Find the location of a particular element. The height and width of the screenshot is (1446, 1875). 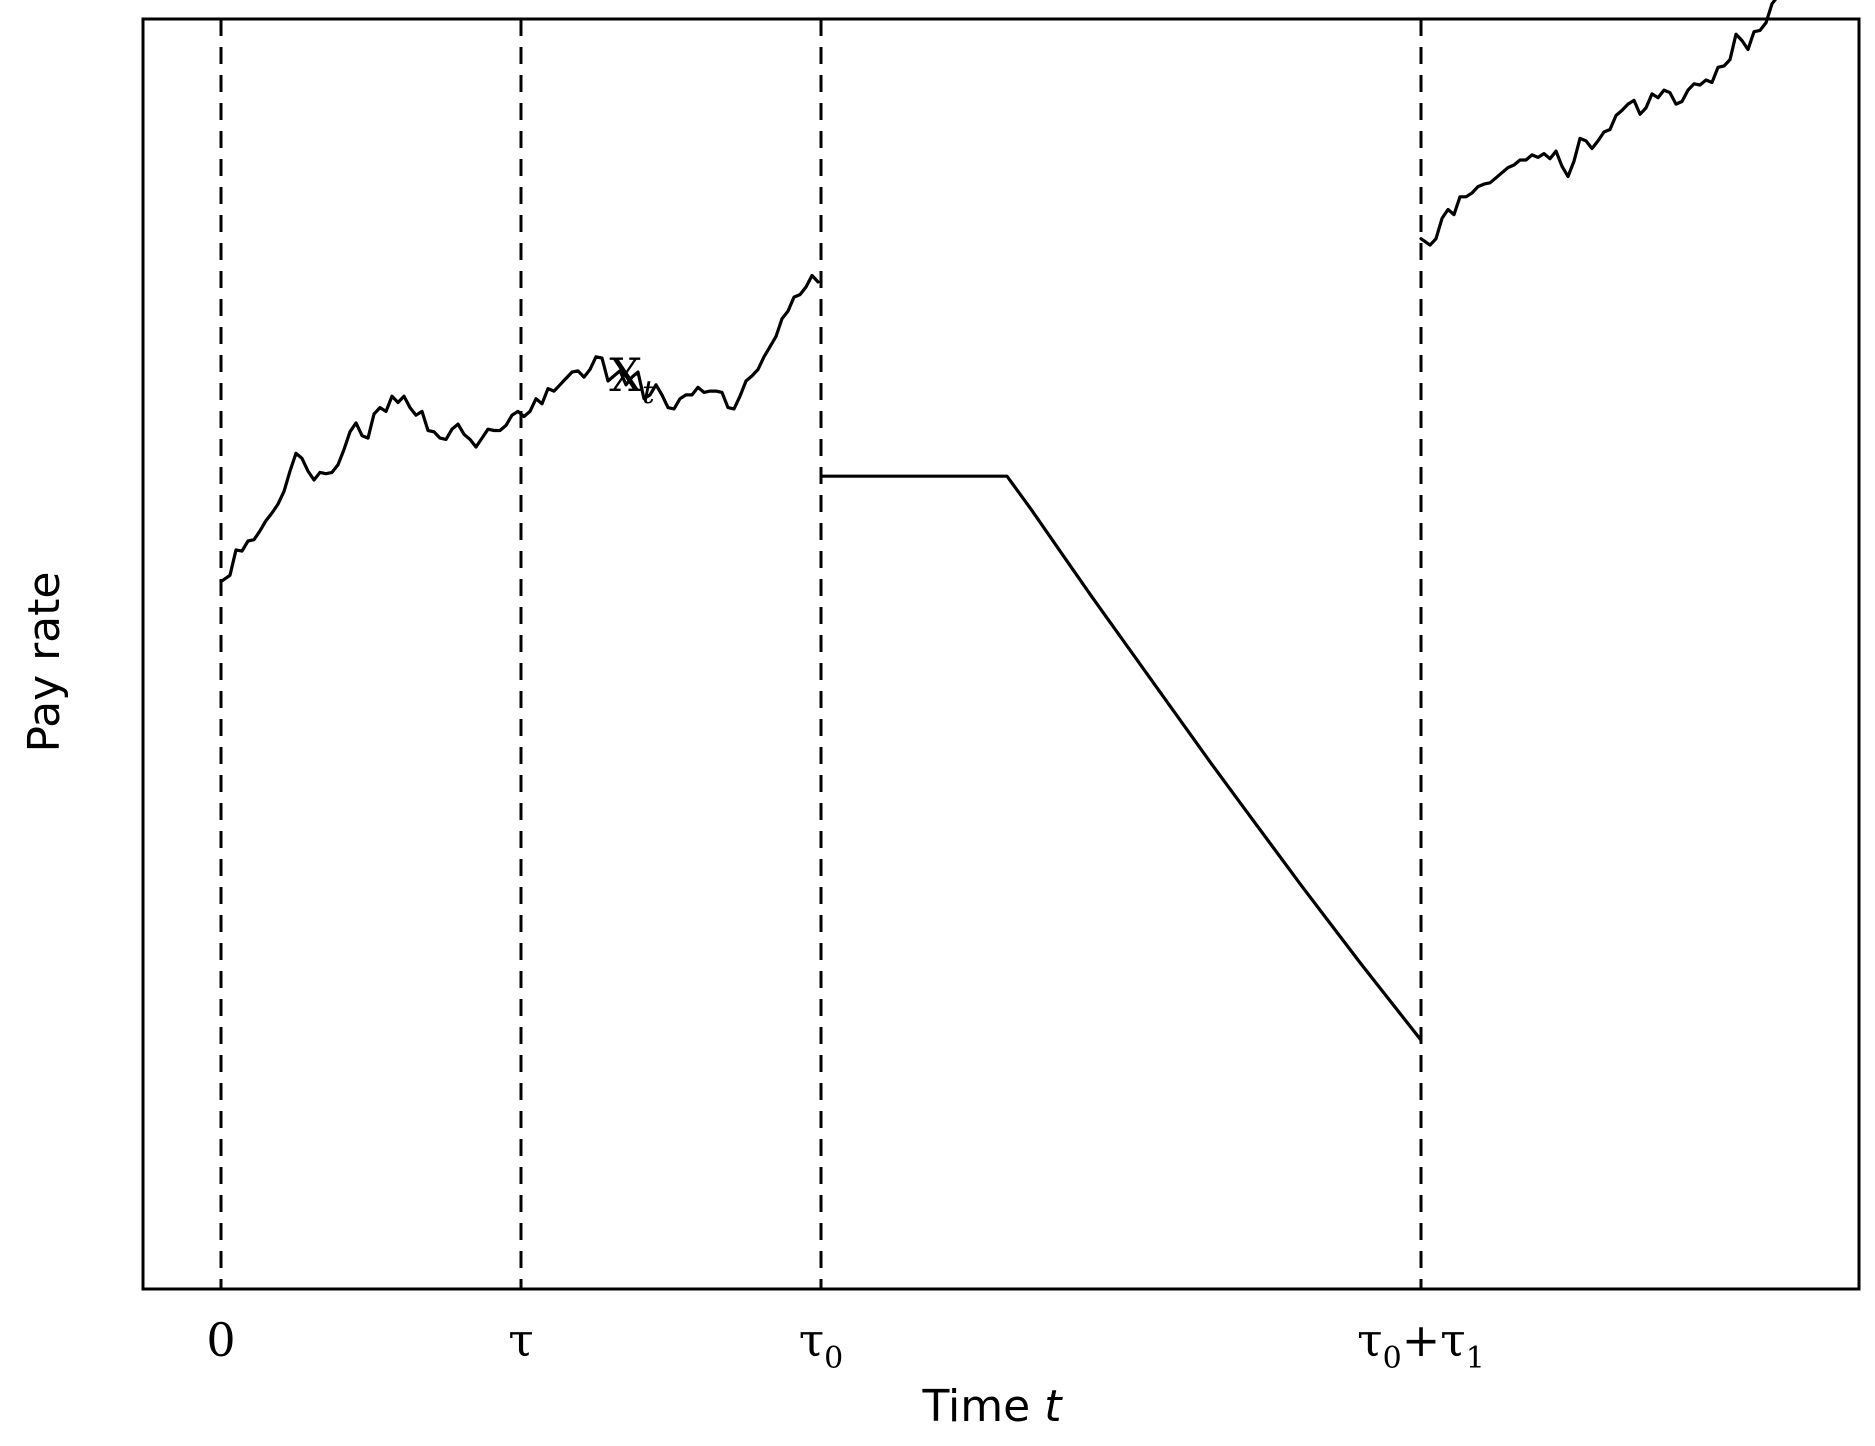

annotation-sub-0: t is located at coordinates (648, 392).